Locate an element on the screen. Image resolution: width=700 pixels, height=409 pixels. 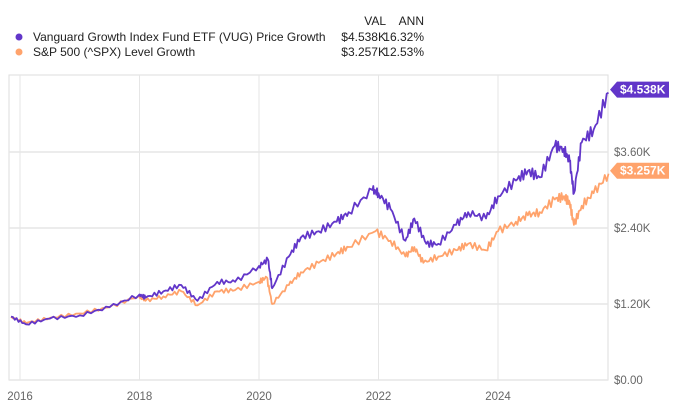
end-label-vug: $4.538K is located at coordinates (643, 90).